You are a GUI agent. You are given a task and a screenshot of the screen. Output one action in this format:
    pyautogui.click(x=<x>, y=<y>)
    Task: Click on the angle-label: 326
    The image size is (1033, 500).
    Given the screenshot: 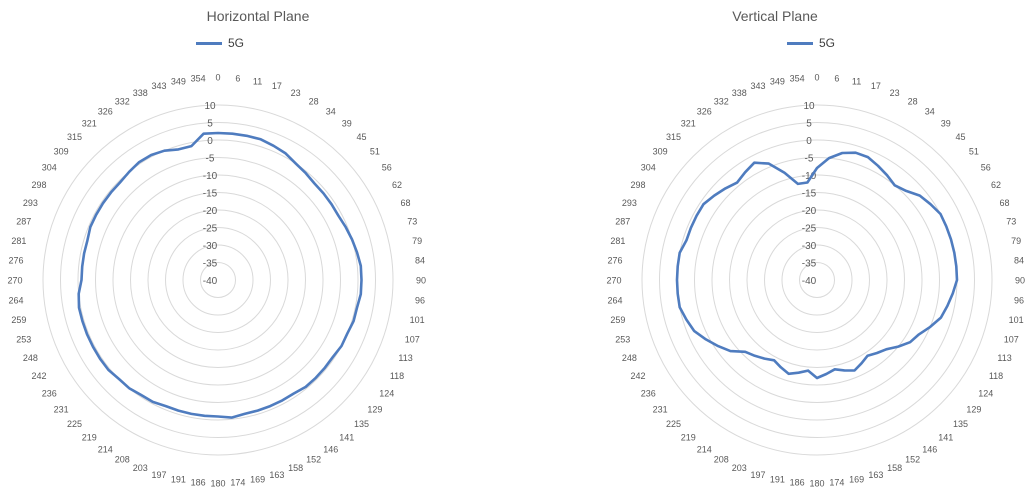 What is the action you would take?
    pyautogui.click(x=704, y=112)
    